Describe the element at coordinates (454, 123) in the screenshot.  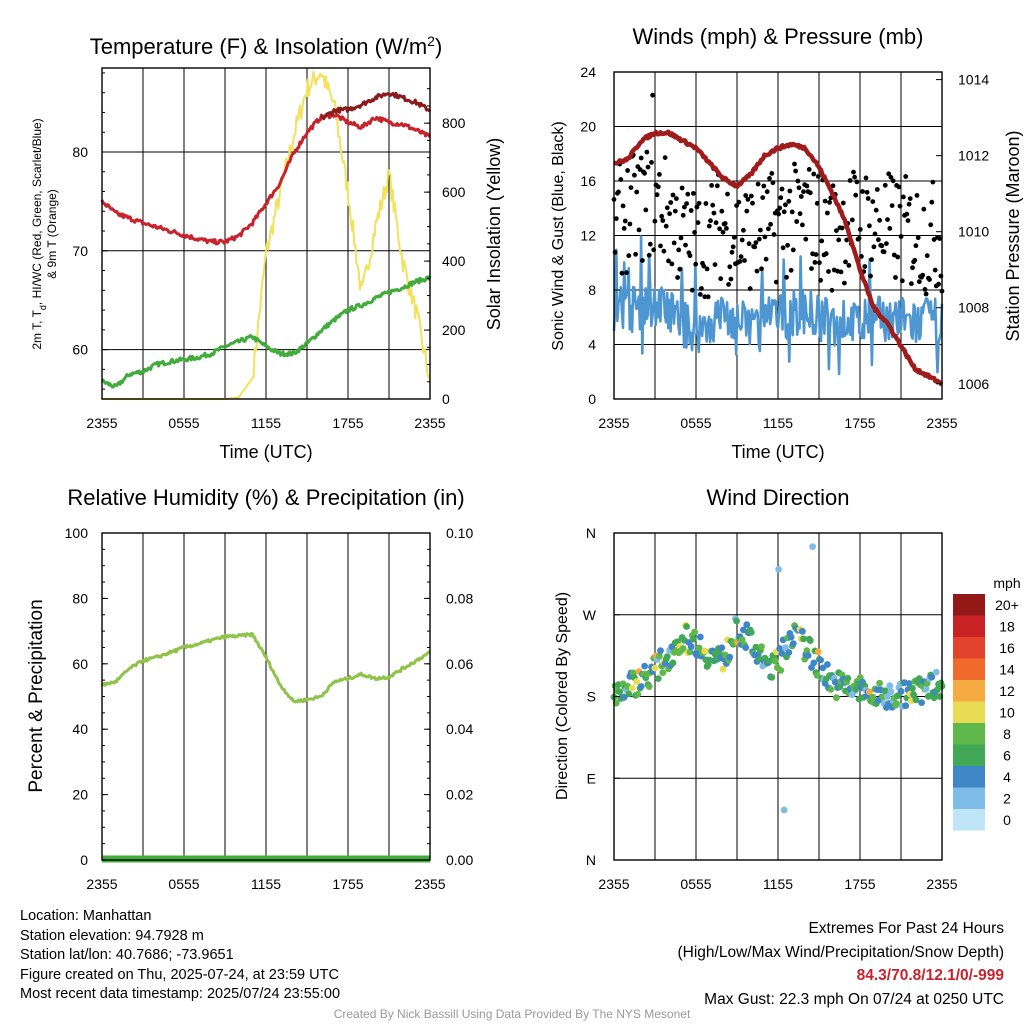
I see `y2-tick-label: 800` at that location.